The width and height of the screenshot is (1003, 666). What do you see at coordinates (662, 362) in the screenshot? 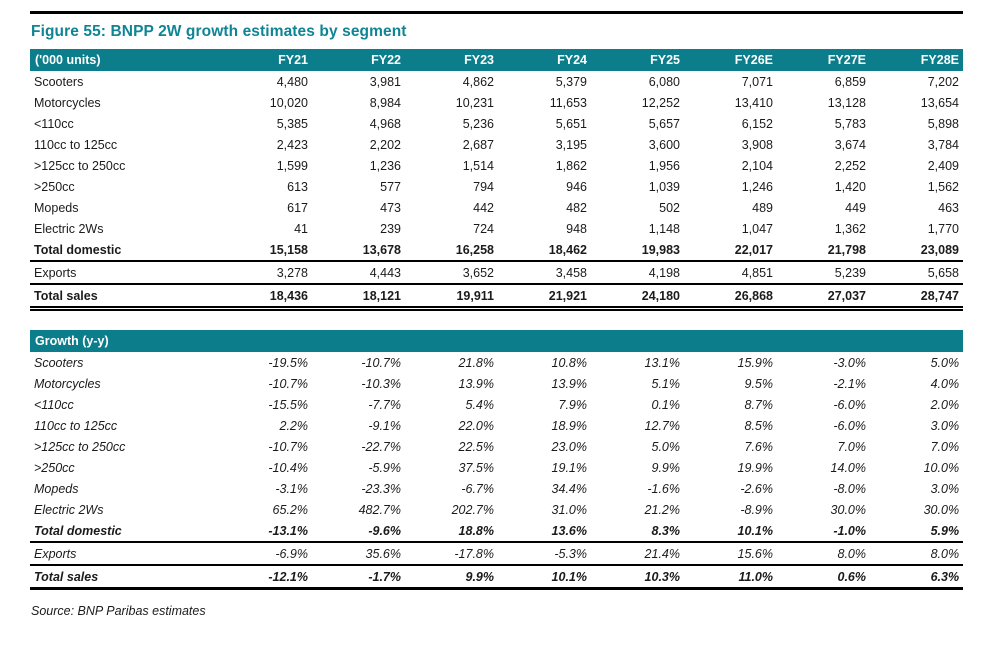
I see `value-cell: 13.1%` at bounding box center [662, 362].